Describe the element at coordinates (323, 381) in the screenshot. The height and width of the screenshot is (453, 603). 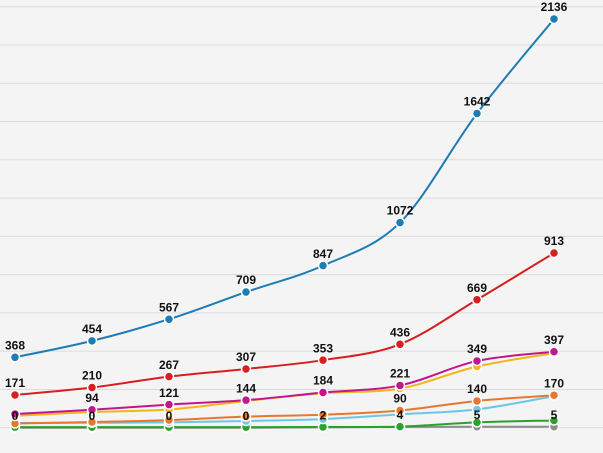
I see `data-label: 184` at that location.